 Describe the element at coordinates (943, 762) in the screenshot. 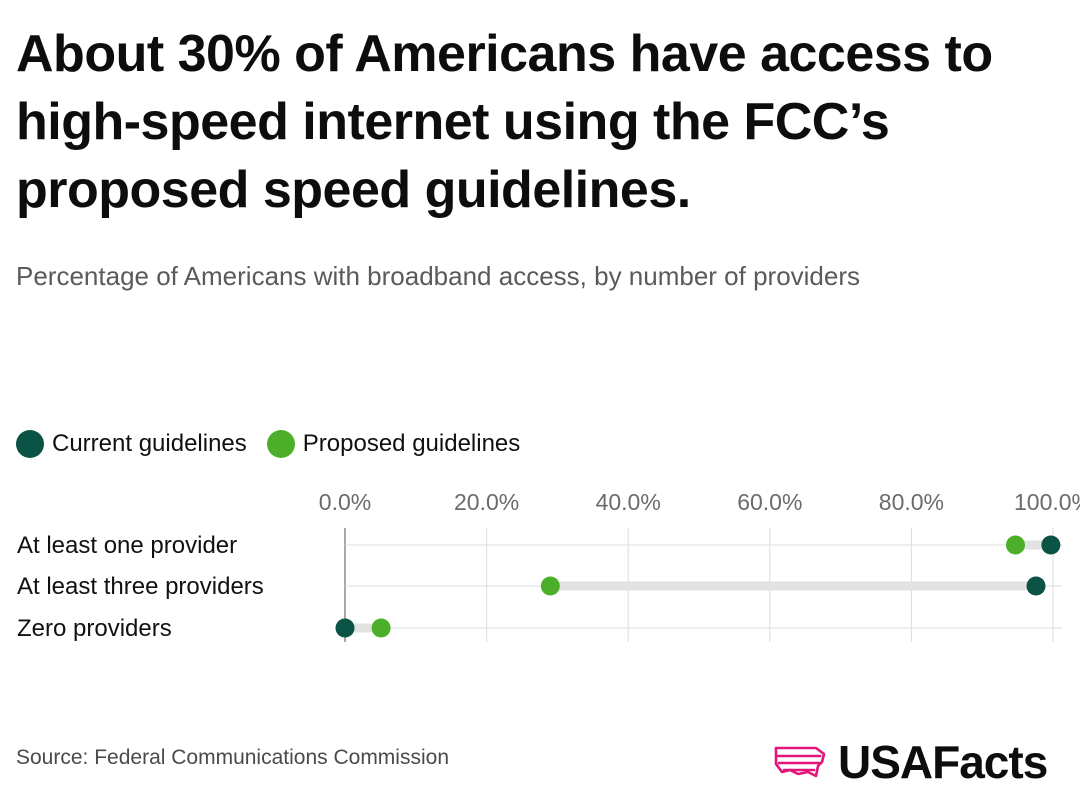

I see `brand-wordmark: USAFacts` at that location.